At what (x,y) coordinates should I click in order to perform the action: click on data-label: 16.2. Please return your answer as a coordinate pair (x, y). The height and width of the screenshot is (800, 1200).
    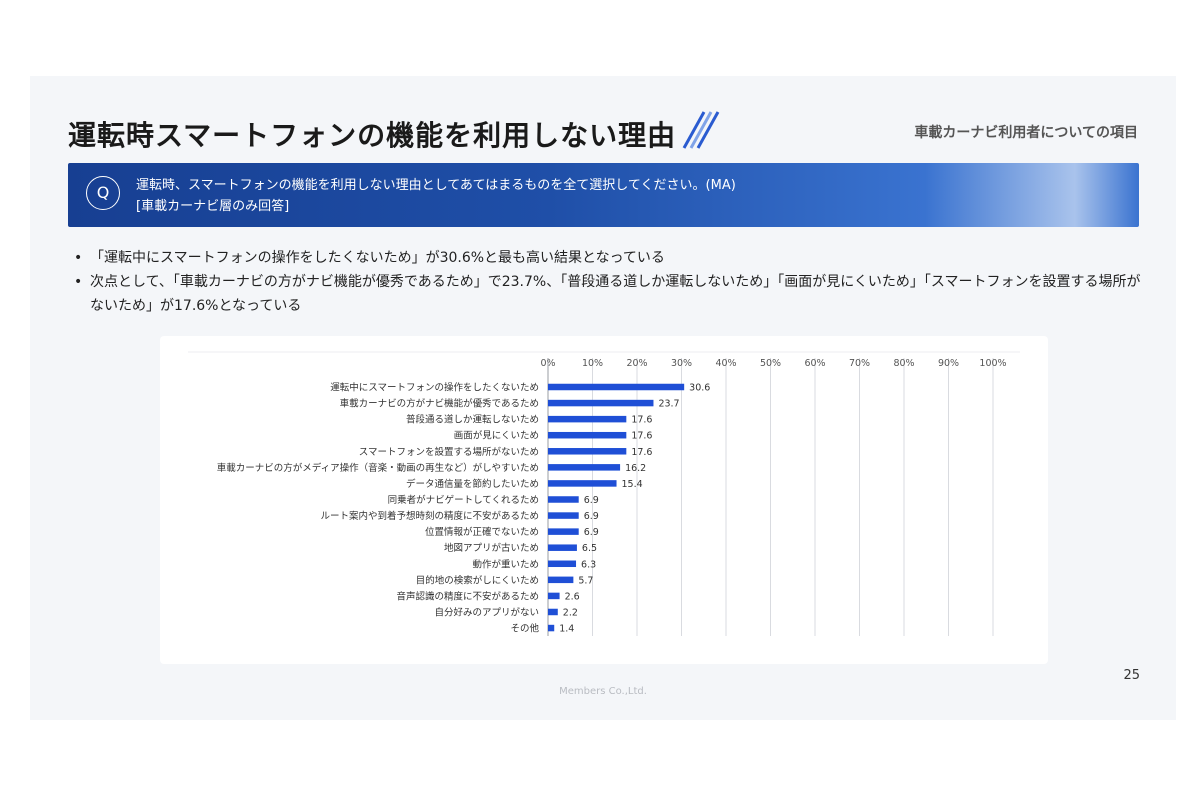
    Looking at the image, I should click on (635, 468).